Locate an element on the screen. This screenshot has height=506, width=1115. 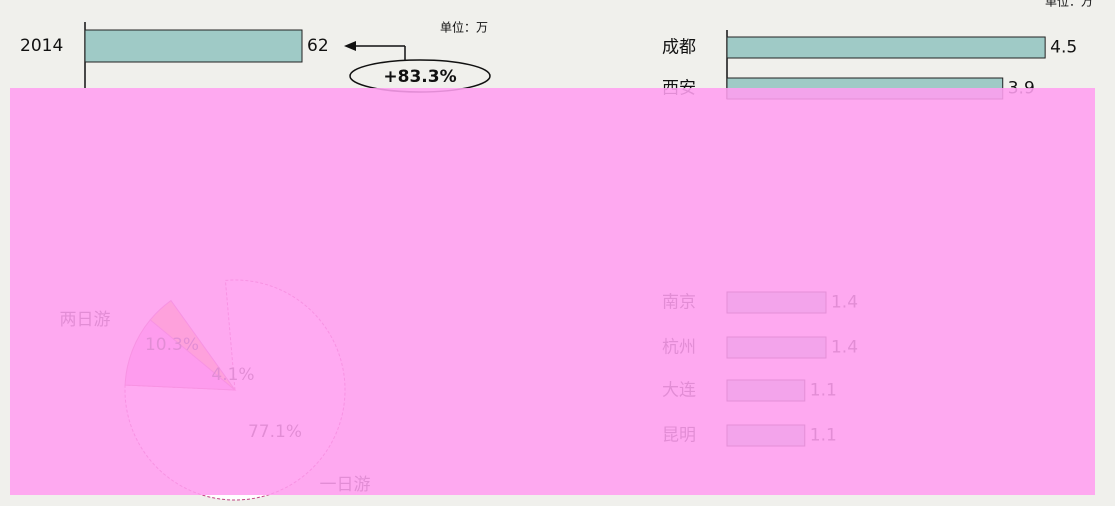
category-label: 成都 is located at coordinates (679, 48).